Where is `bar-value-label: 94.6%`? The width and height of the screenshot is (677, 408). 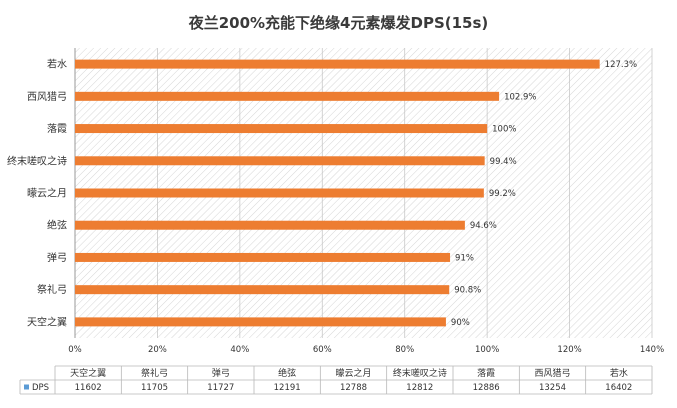
bar-value-label: 94.6% is located at coordinates (483, 226).